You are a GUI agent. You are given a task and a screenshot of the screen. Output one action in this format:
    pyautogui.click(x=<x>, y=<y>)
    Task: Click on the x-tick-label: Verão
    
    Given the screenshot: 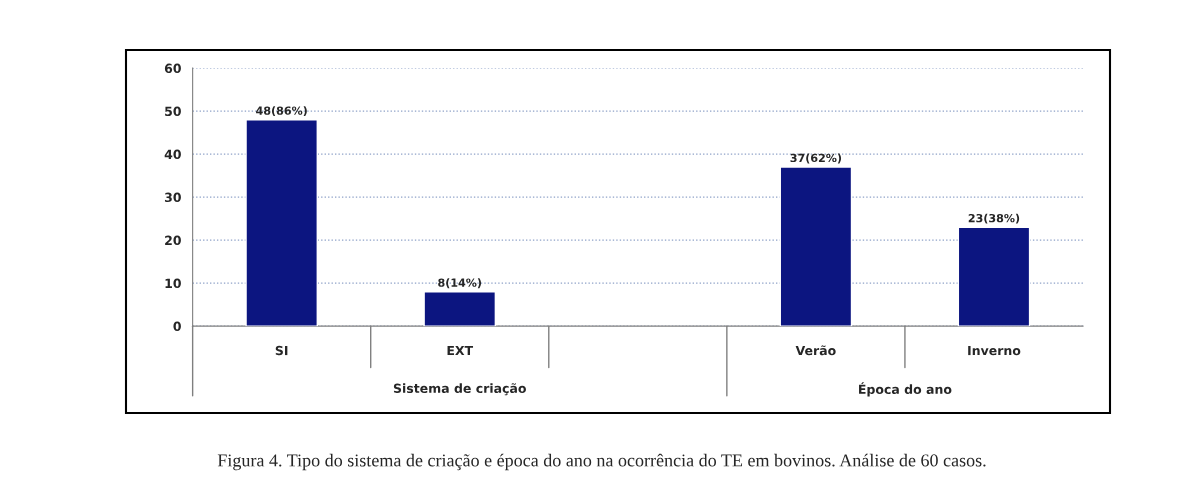 What is the action you would take?
    pyautogui.click(x=815, y=350)
    